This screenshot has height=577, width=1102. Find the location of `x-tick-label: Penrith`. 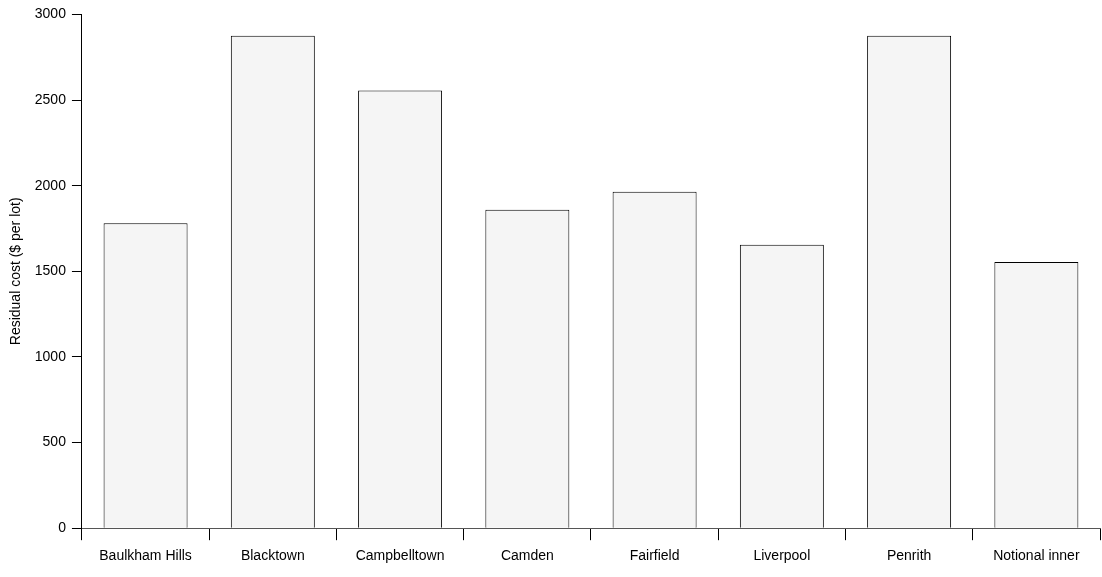

x-tick-label: Penrith is located at coordinates (909, 555).